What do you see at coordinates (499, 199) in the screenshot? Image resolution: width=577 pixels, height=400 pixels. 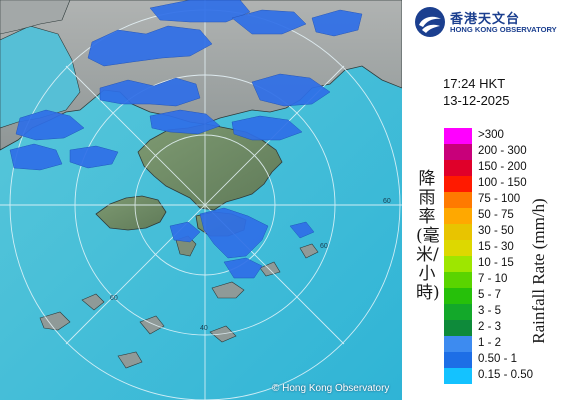 I see `legend-label: 75 - 100` at bounding box center [499, 199].